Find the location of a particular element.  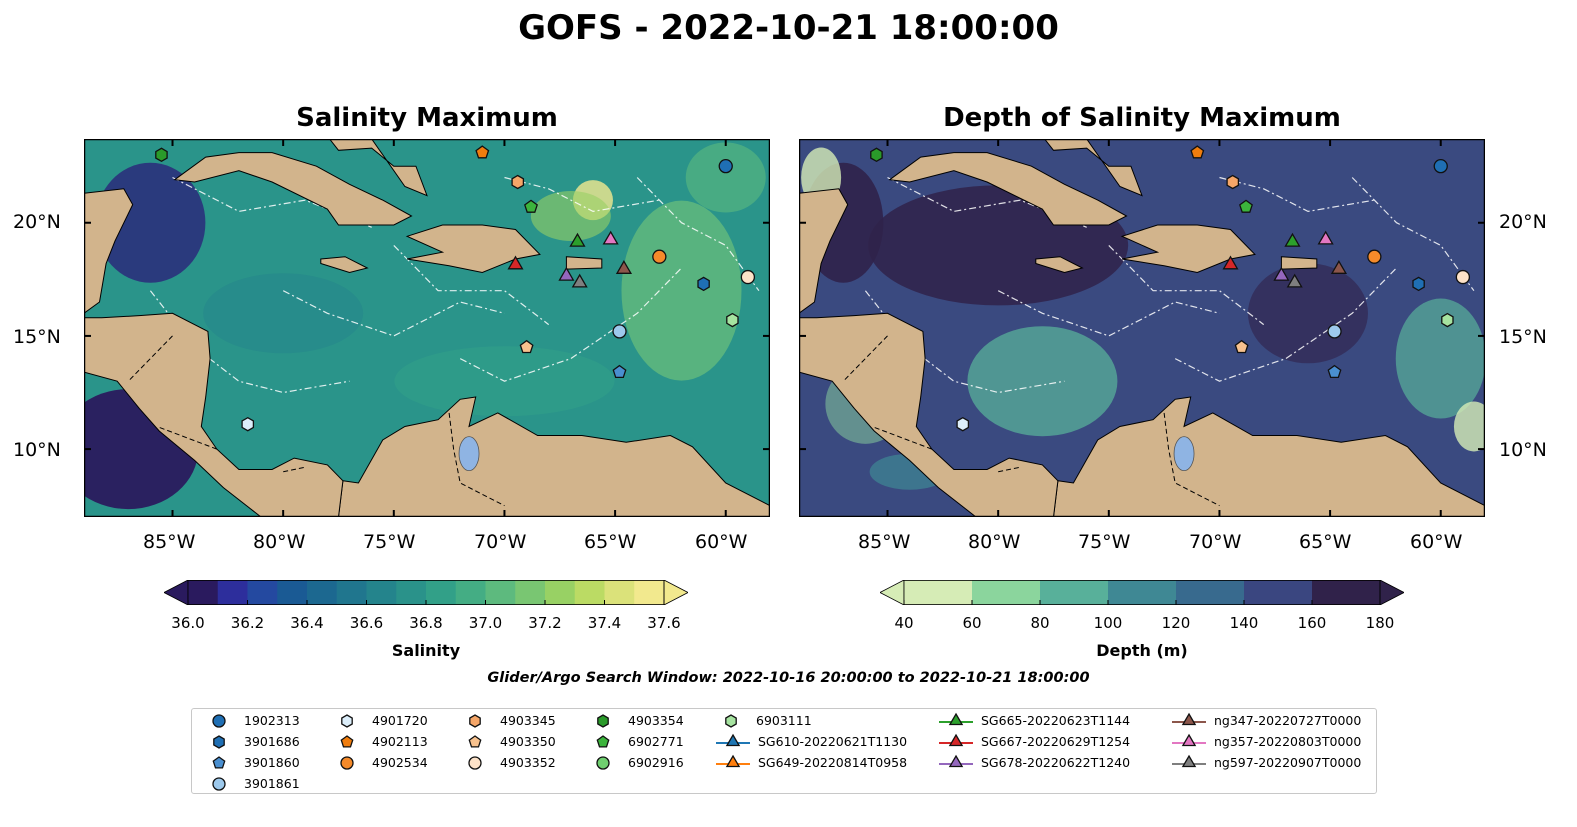

legend-marker-SG667-20220629T1254 is located at coordinates (956, 740).